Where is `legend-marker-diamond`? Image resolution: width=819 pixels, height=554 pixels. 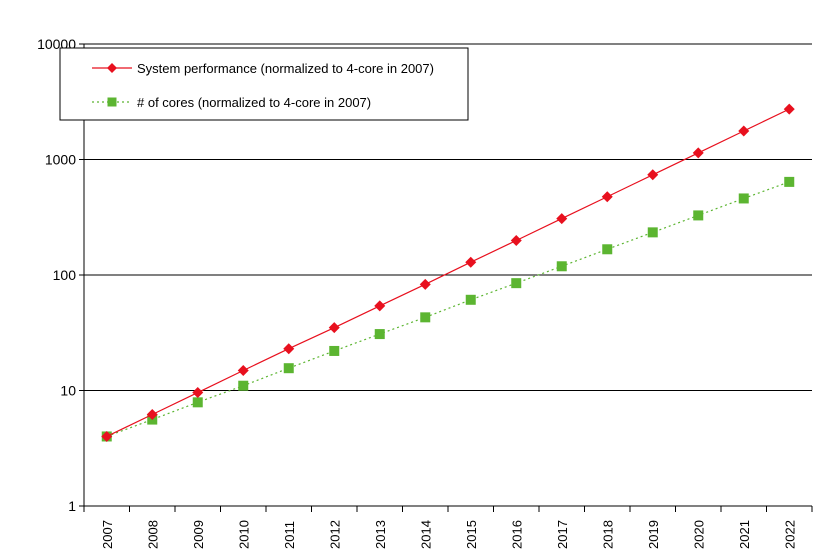
legend-marker-diamond is located at coordinates (112, 68).